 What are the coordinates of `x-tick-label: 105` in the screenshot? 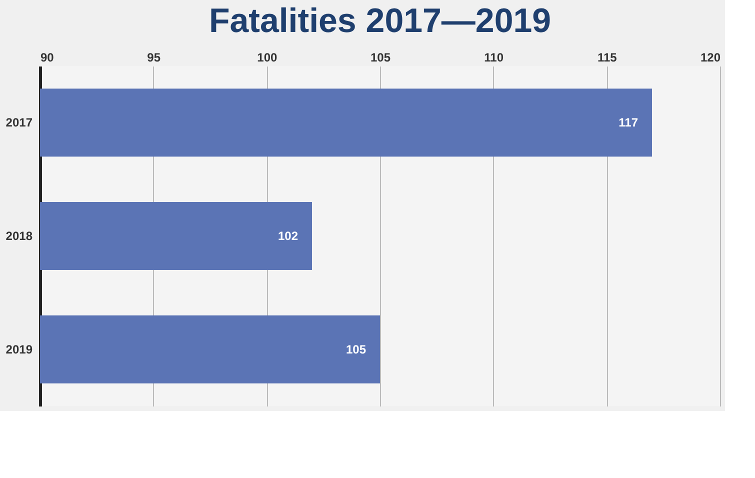 It's located at (380, 57).